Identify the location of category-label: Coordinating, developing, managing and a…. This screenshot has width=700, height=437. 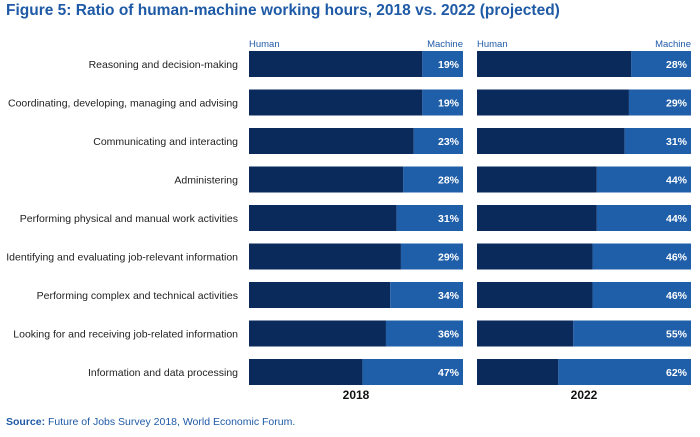
(123, 104).